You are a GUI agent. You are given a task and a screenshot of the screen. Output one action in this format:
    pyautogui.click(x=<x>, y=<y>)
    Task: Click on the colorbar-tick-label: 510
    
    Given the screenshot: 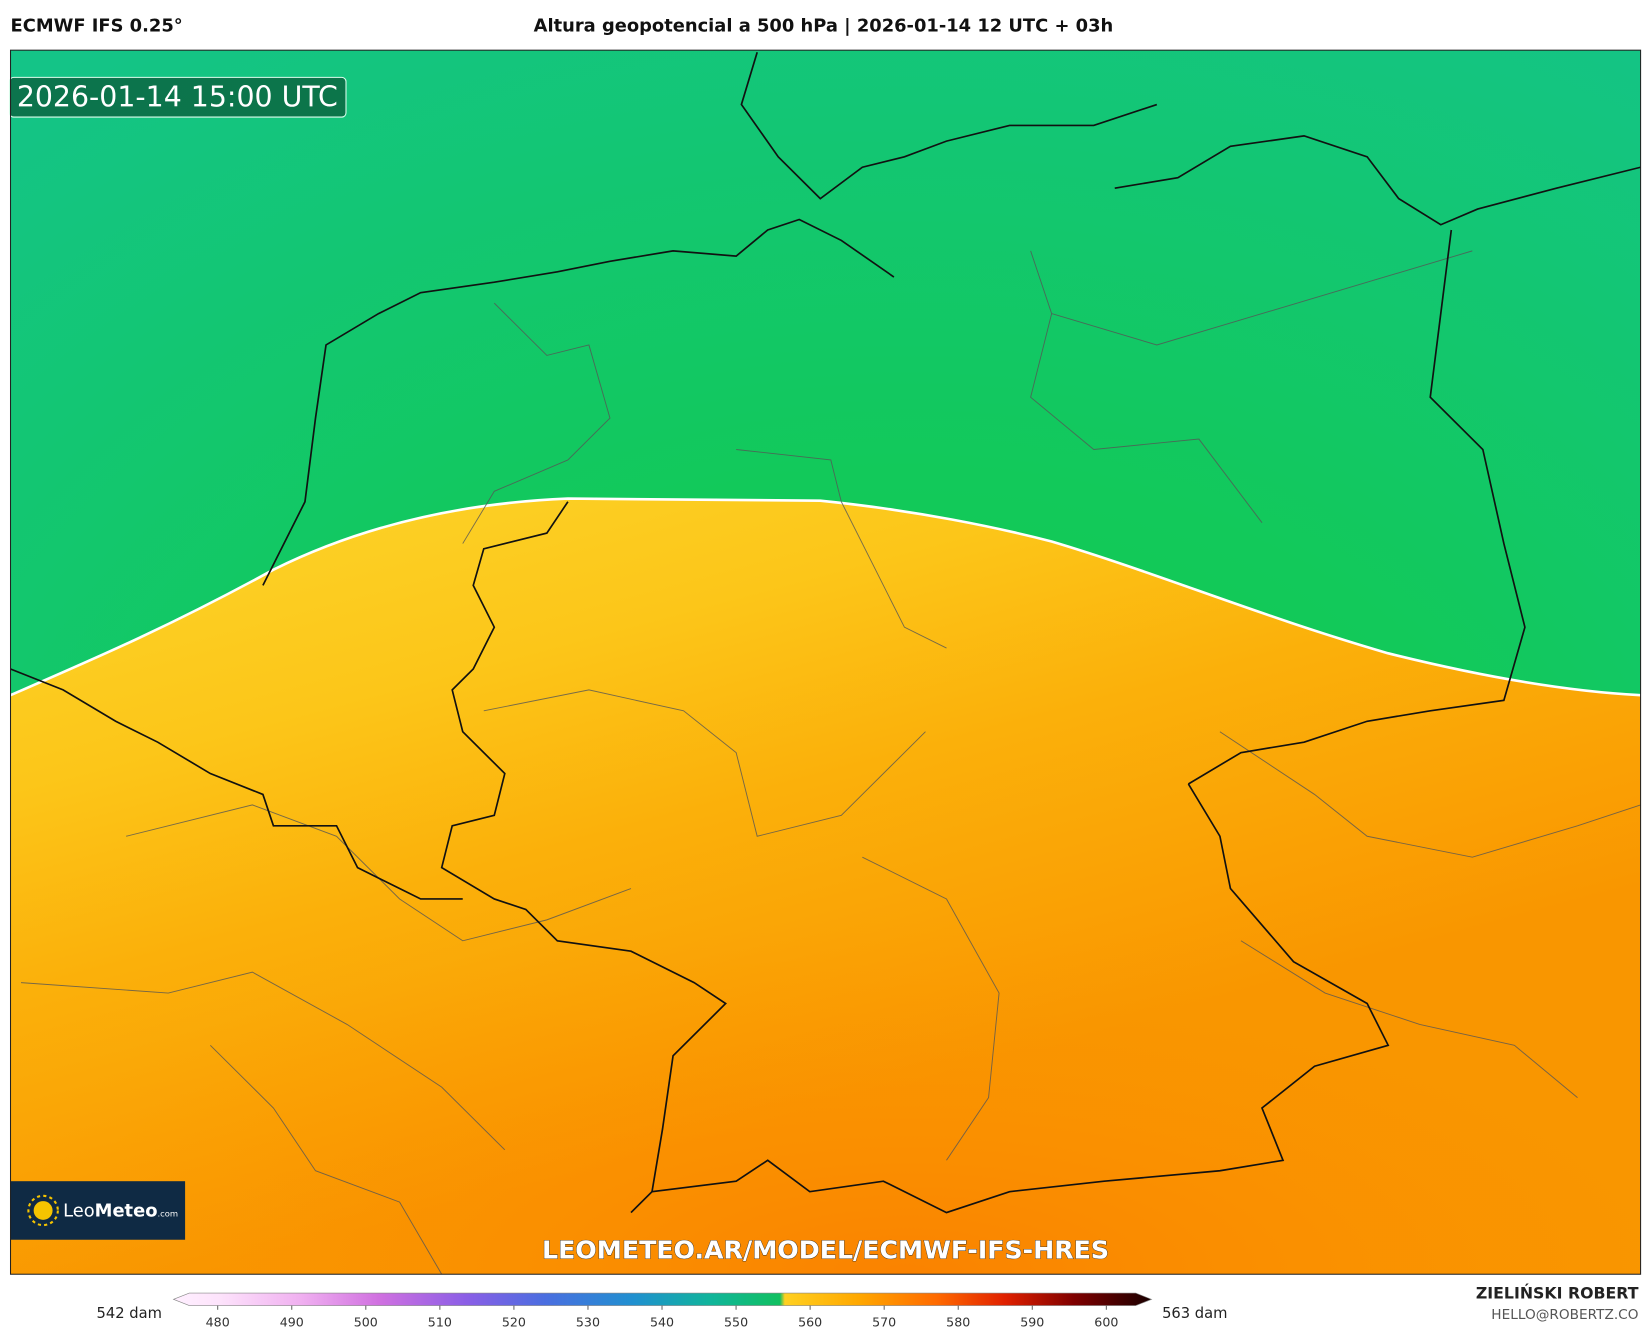 What is the action you would take?
    pyautogui.click(x=440, y=1322)
    